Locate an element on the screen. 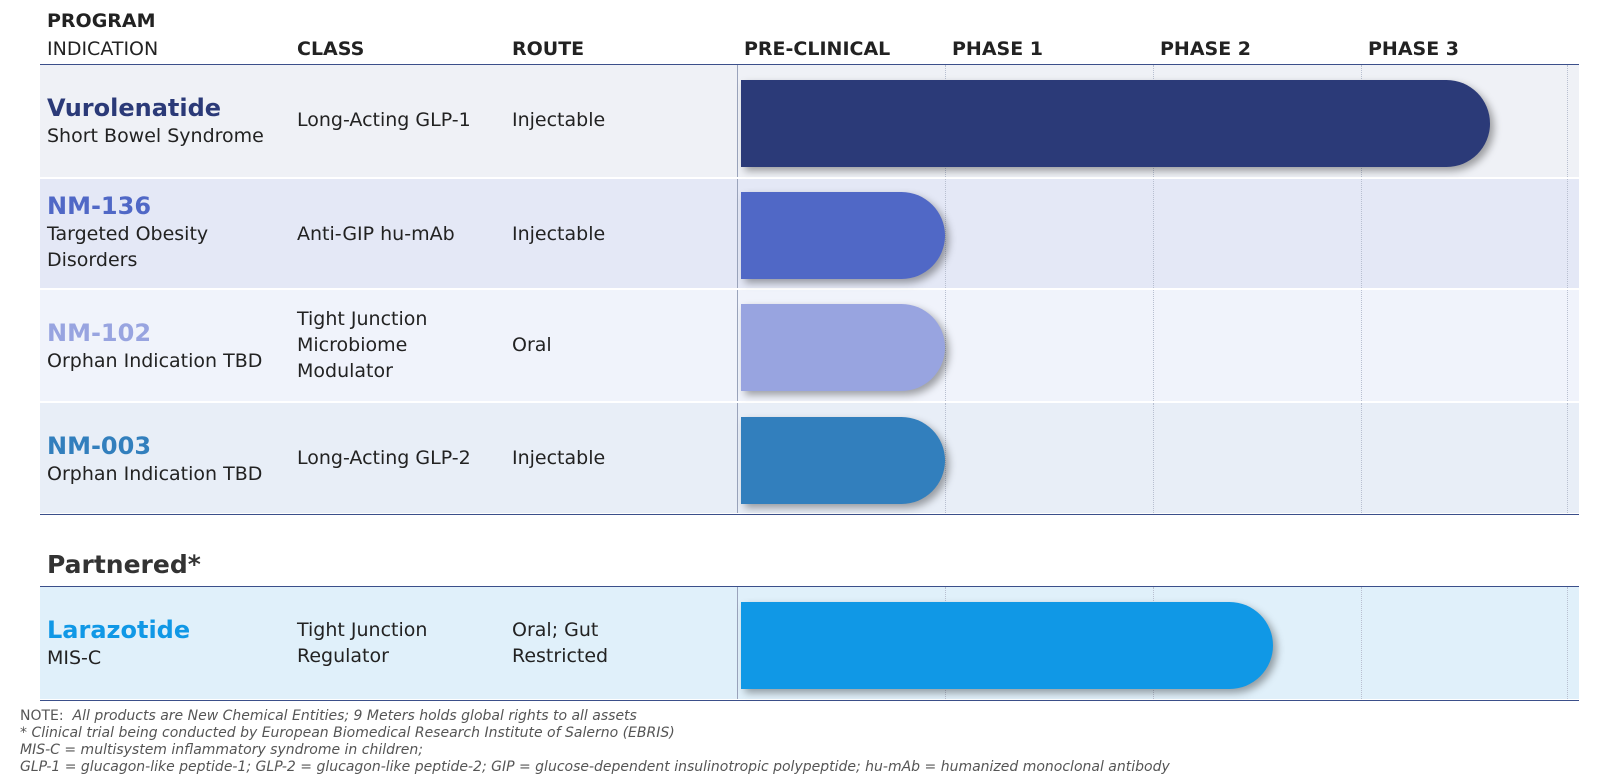 This screenshot has width=1621, height=784. program-cell: NM-102 Orphan Indication TBD is located at coordinates (154, 346).